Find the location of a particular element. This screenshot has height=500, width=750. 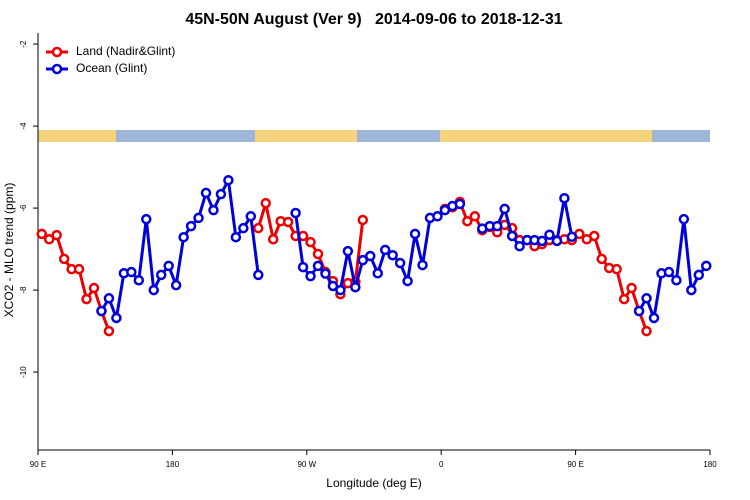

legend-label: Ocean (Glint) is located at coordinates (111, 68).